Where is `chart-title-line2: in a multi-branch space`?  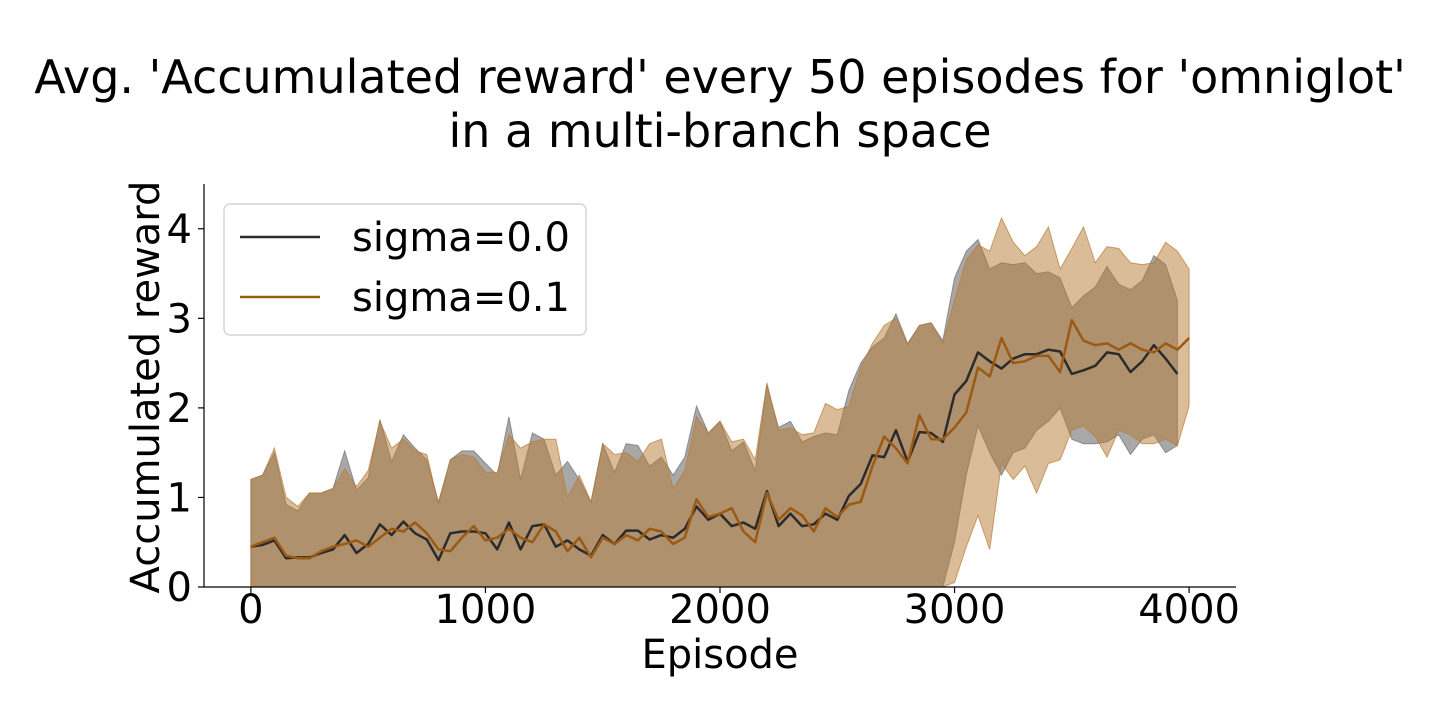
chart-title-line2: in a multi-branch space is located at coordinates (720, 131).